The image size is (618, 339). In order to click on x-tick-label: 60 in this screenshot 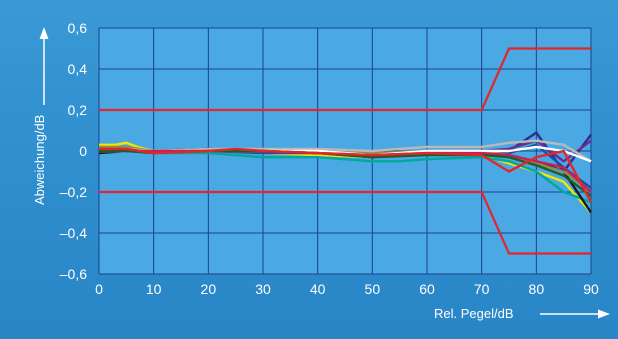, I will do `click(427, 289)`.